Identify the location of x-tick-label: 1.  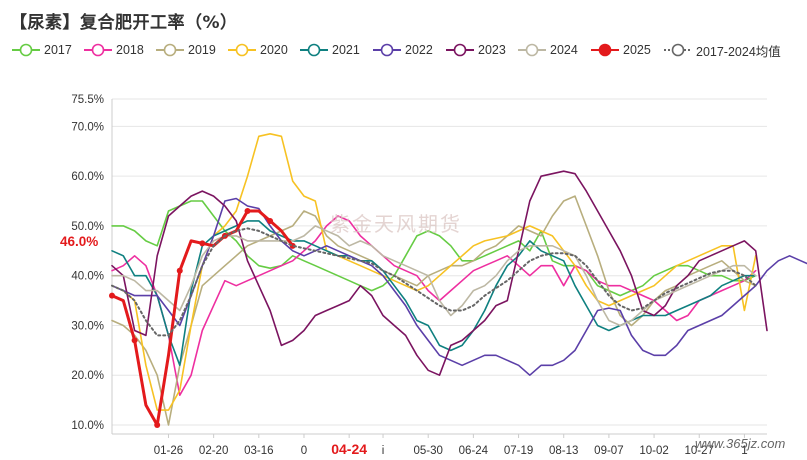
(744, 451).